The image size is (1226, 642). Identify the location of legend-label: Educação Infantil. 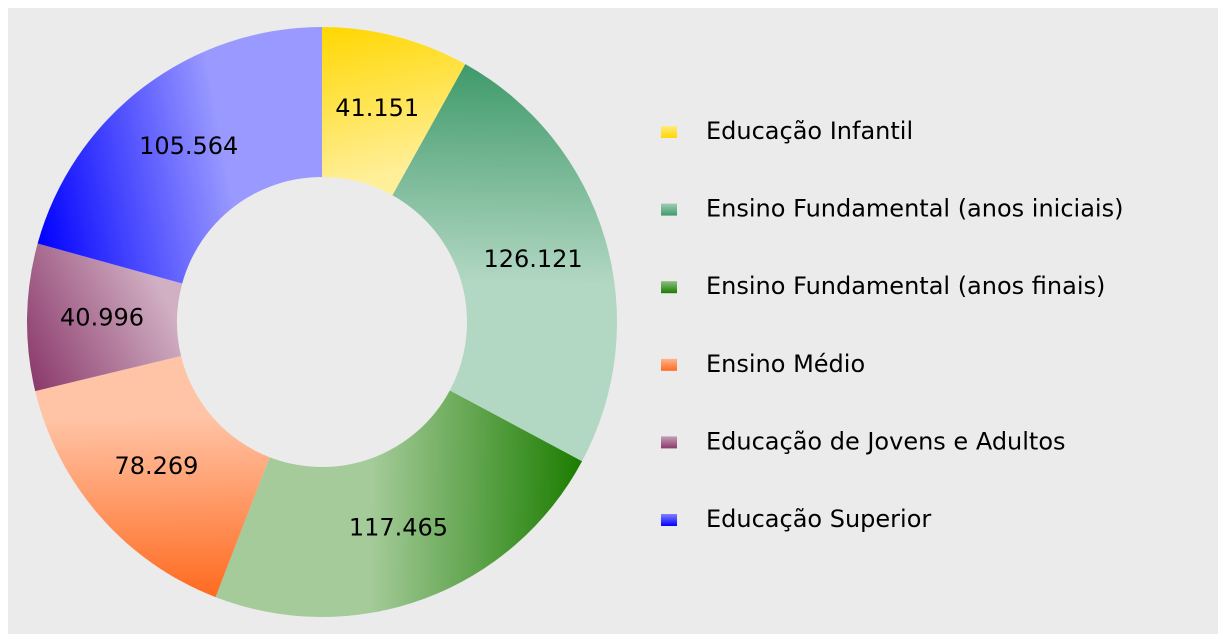
(809, 131).